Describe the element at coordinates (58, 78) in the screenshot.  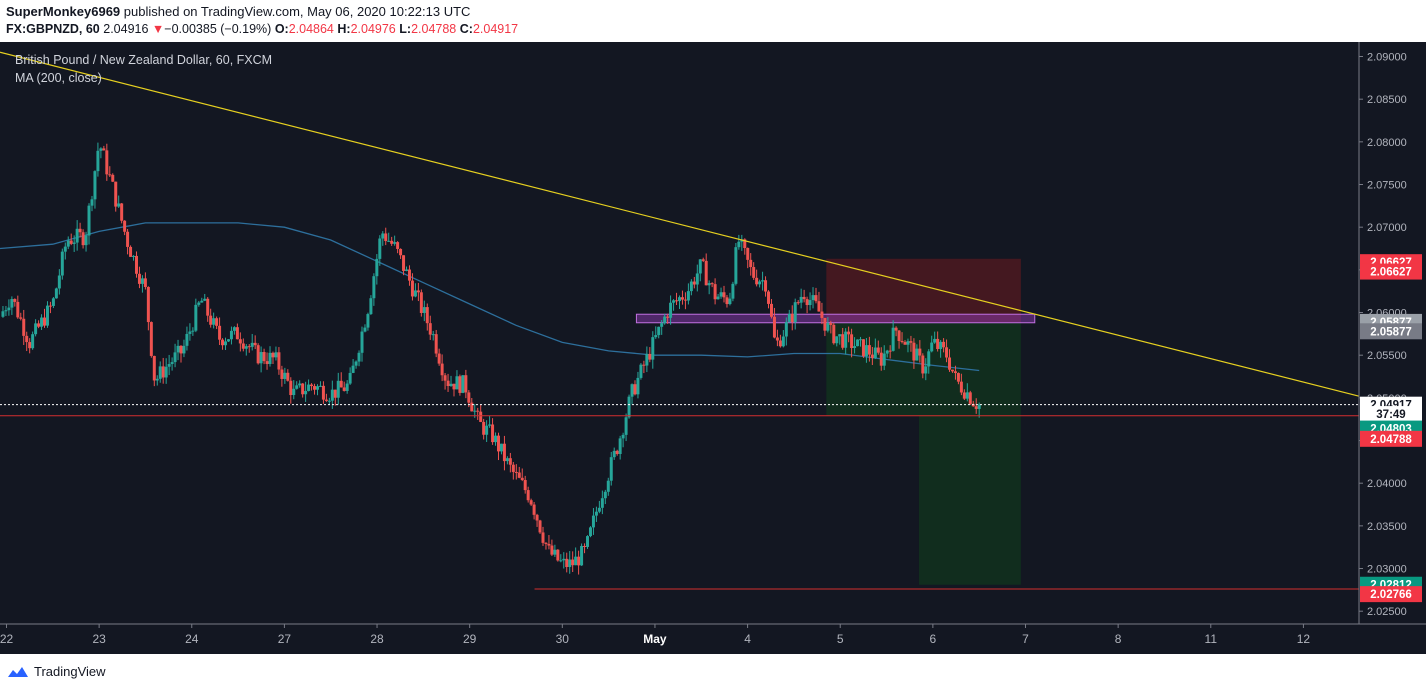
I see `legend-indicator: MA (200, close)` at that location.